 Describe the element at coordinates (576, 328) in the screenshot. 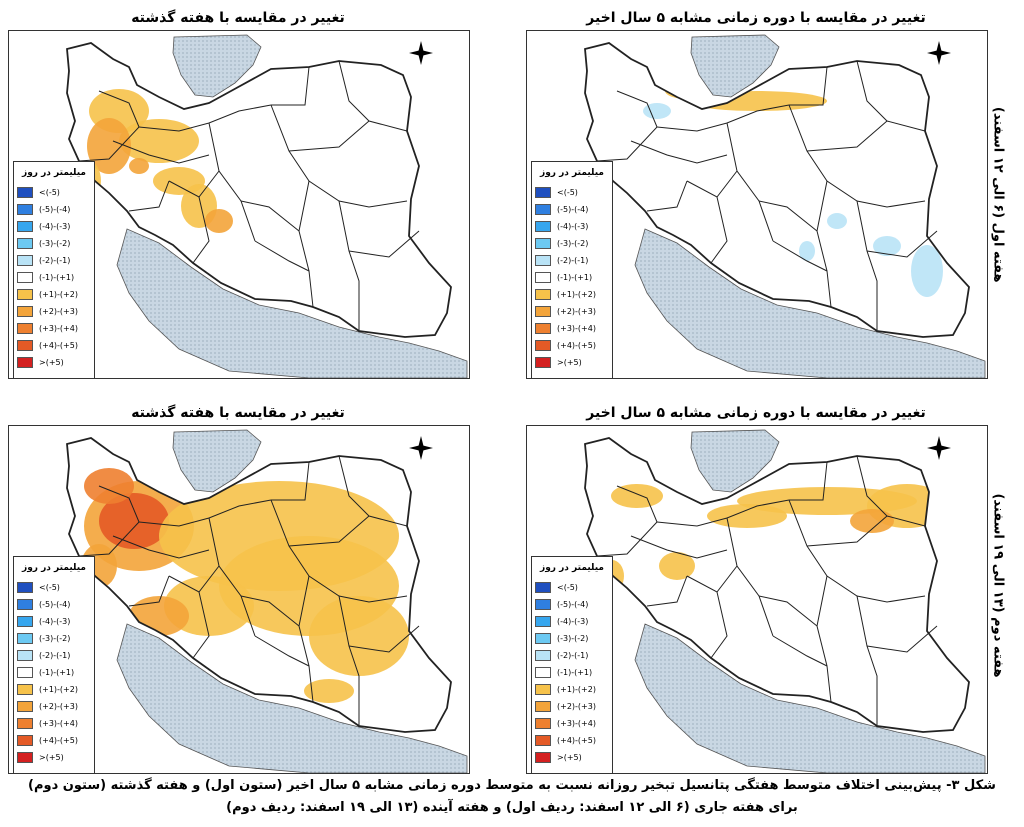

I see `legend-label: (+3)-(+4)` at that location.